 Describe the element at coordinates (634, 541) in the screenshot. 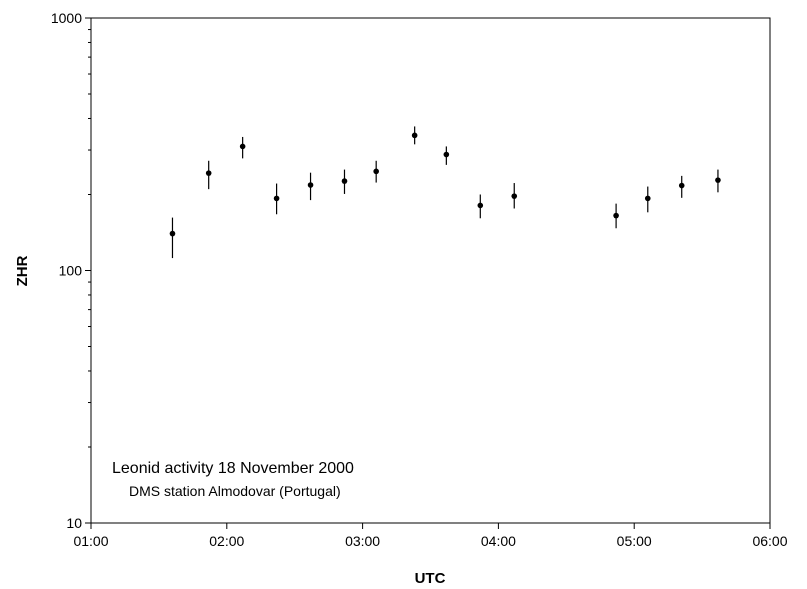

I see `x-tick-label: 05:00` at that location.